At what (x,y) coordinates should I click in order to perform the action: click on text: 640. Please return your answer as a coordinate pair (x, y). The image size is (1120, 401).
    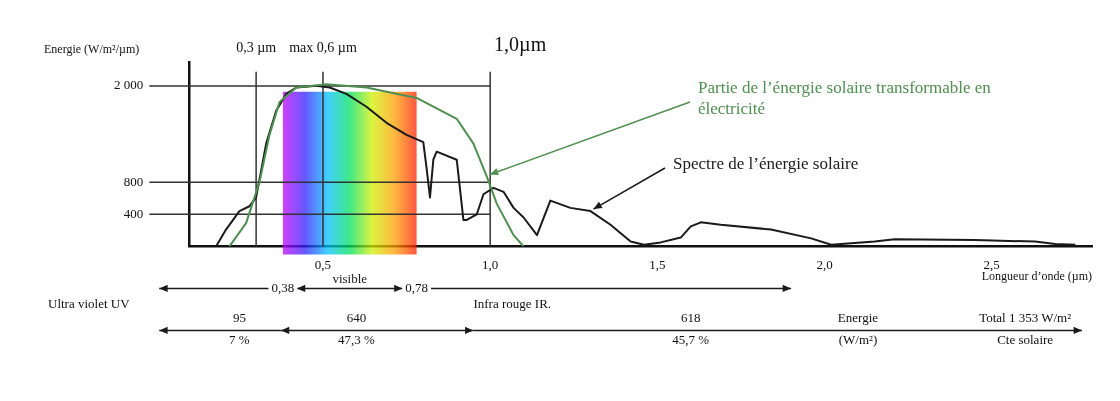
    Looking at the image, I should click on (356, 317).